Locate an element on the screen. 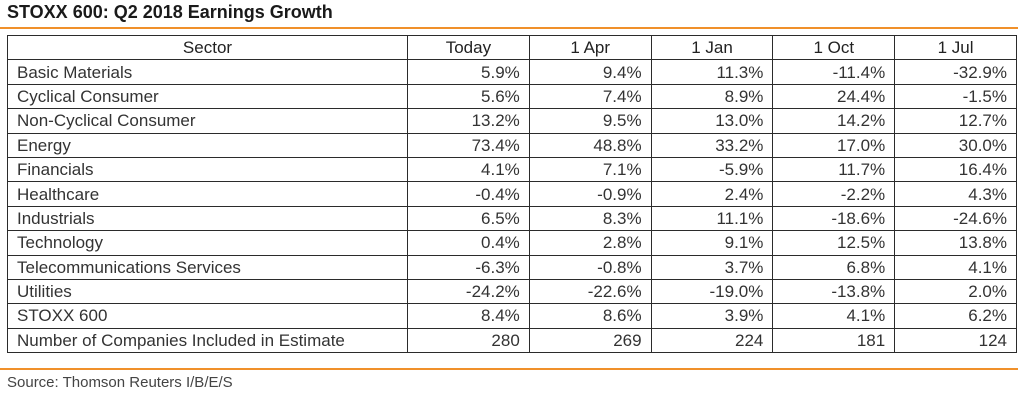  1-jul-cell: 124 is located at coordinates (955, 340).